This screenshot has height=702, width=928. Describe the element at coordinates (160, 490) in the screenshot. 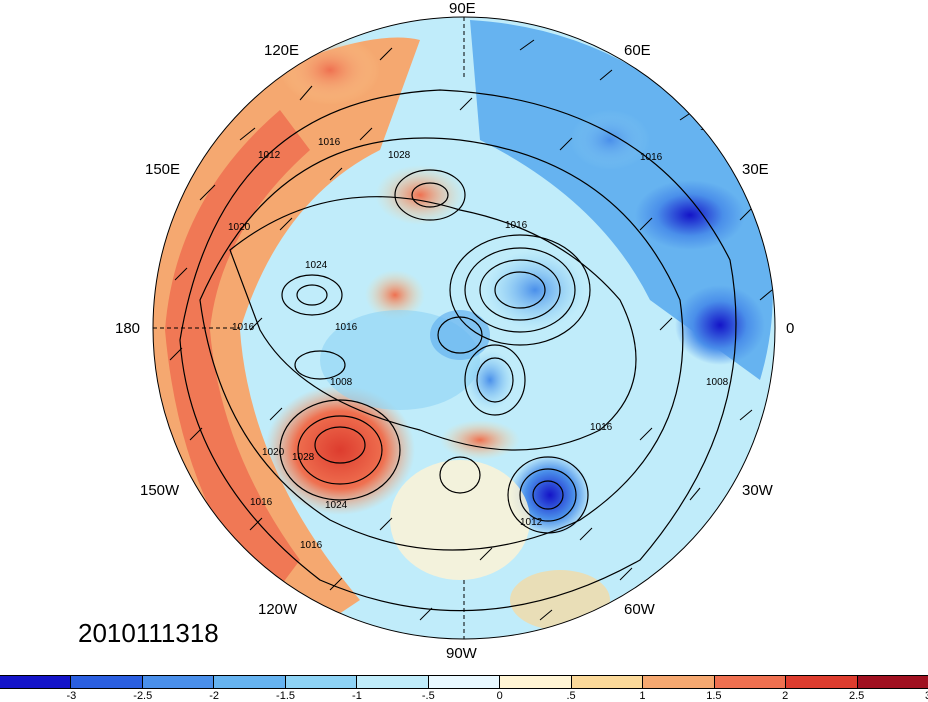

I see `label-150w: 150W` at that location.